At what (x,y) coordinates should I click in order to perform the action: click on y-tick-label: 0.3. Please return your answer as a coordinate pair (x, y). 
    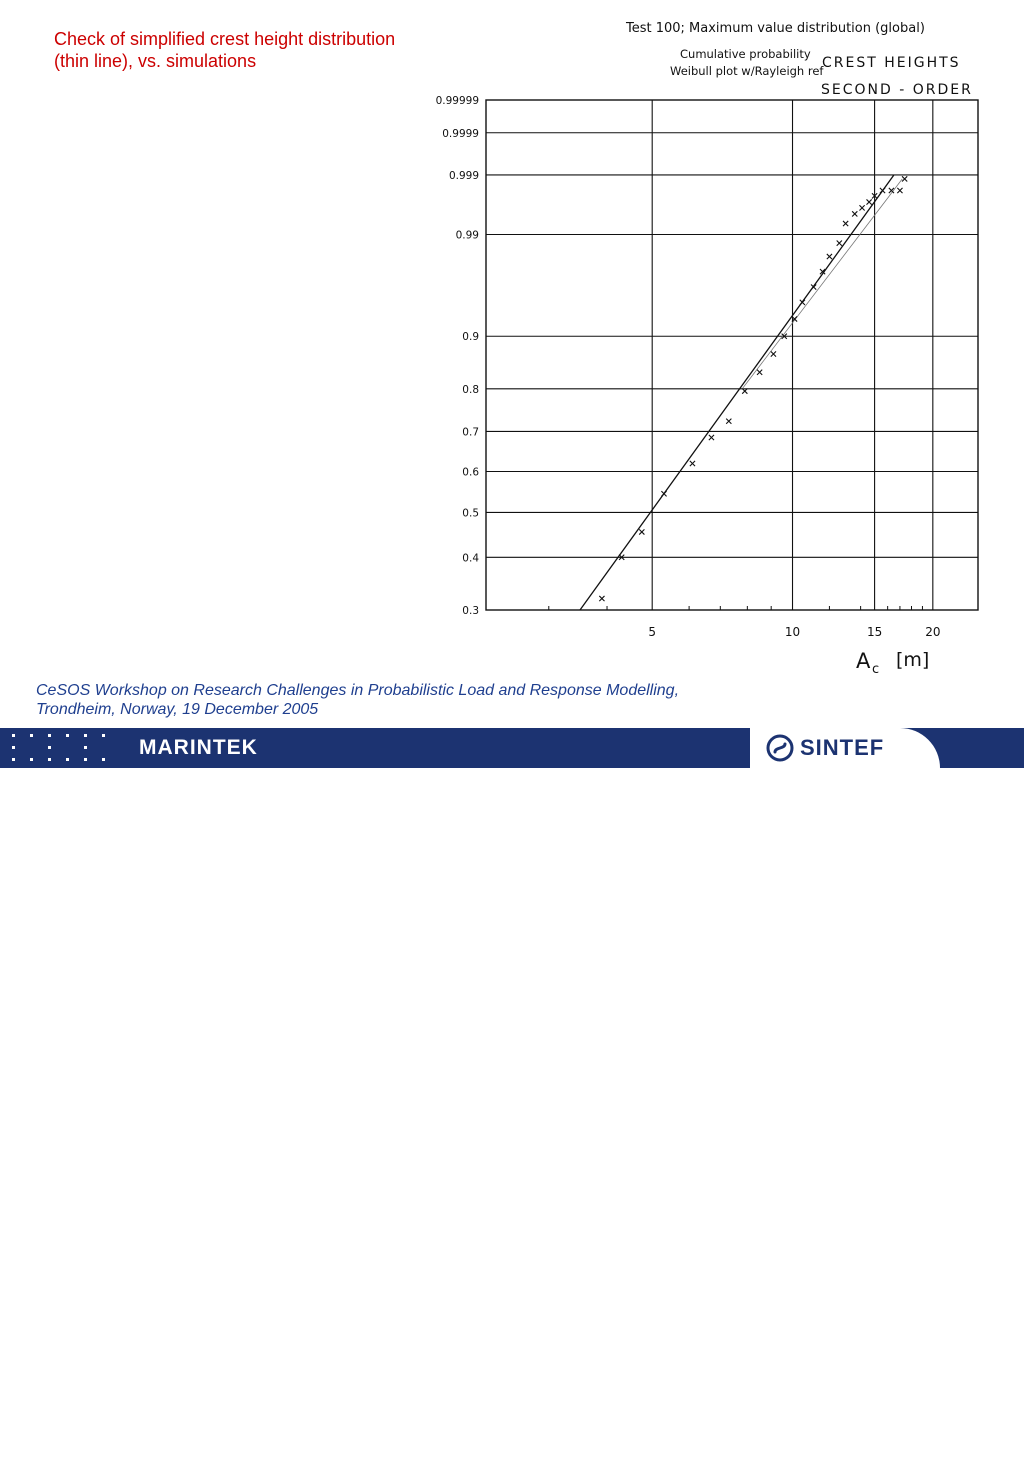
    Looking at the image, I should click on (470, 611).